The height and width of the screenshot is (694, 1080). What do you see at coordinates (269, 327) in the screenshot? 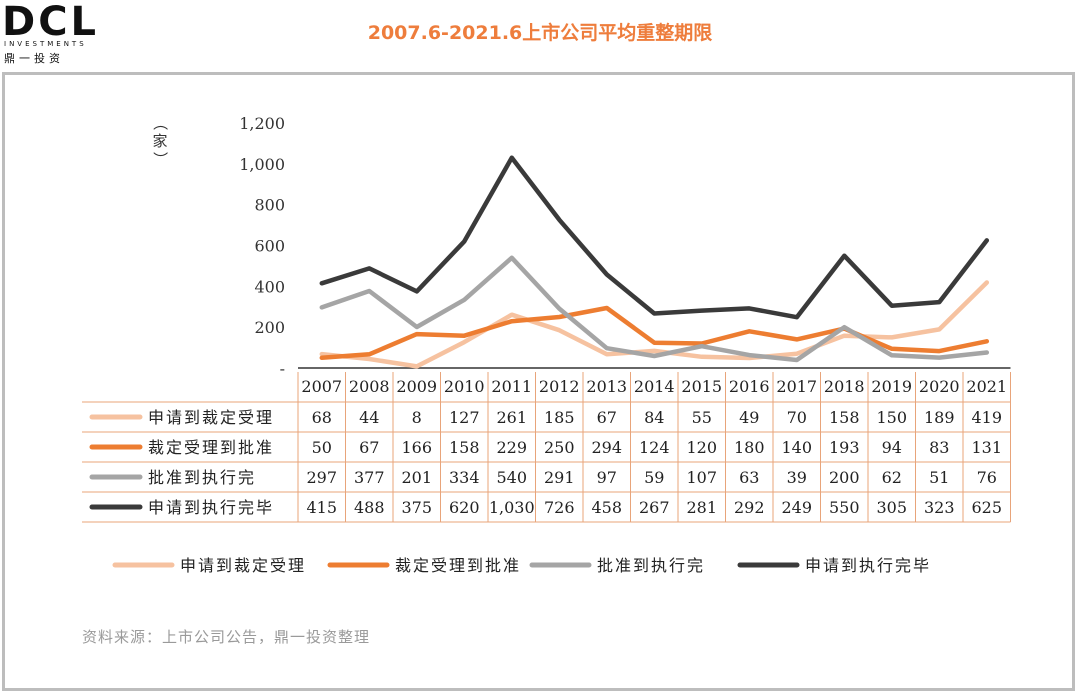
I see `y-tick-label: 200` at bounding box center [269, 327].